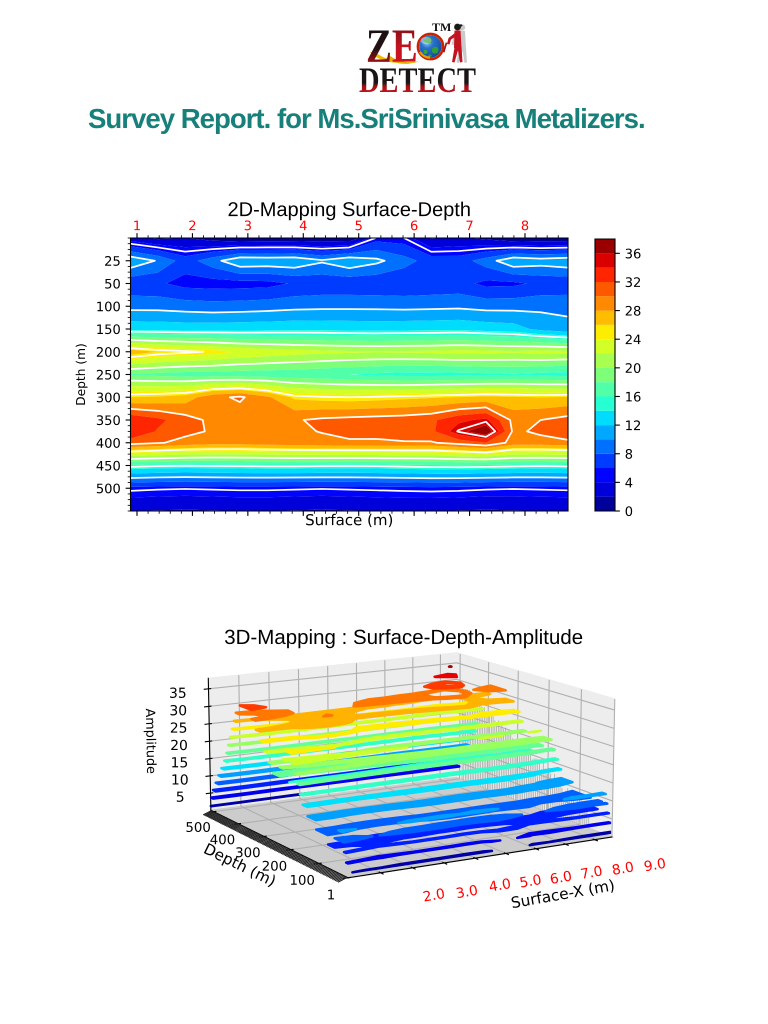 The image size is (768, 1024). What do you see at coordinates (379, 46) in the screenshot?
I see `svg-text: Z` at bounding box center [379, 46].